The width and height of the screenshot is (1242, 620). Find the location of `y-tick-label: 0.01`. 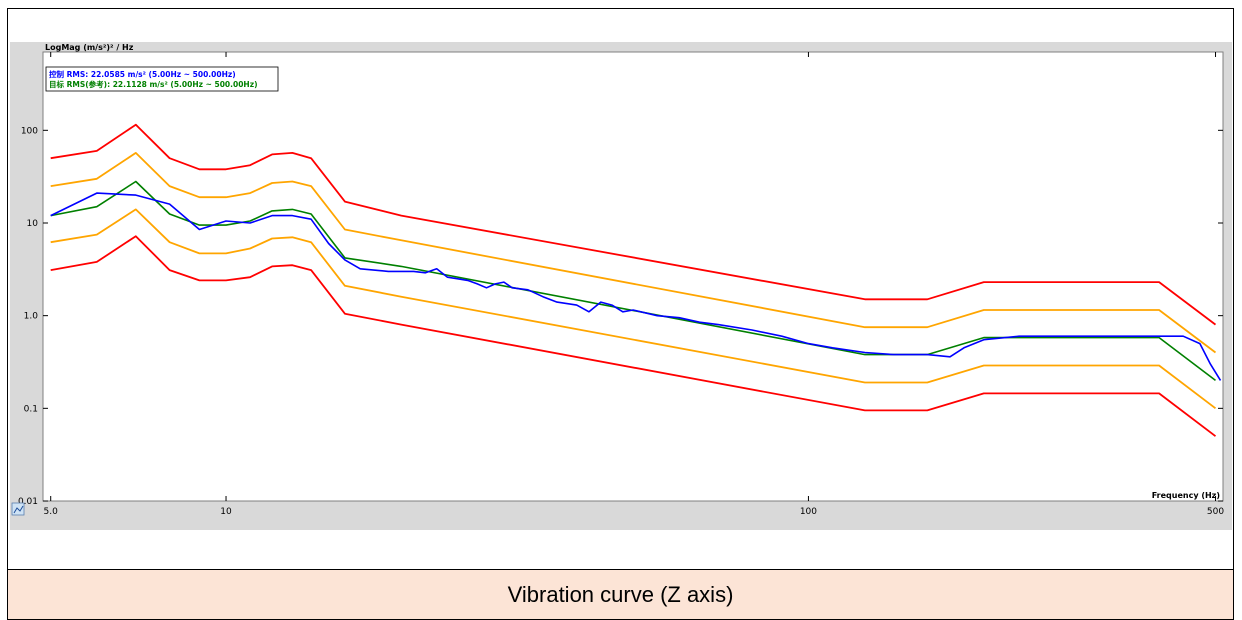

y-tick-label: 0.01 is located at coordinates (28, 502).